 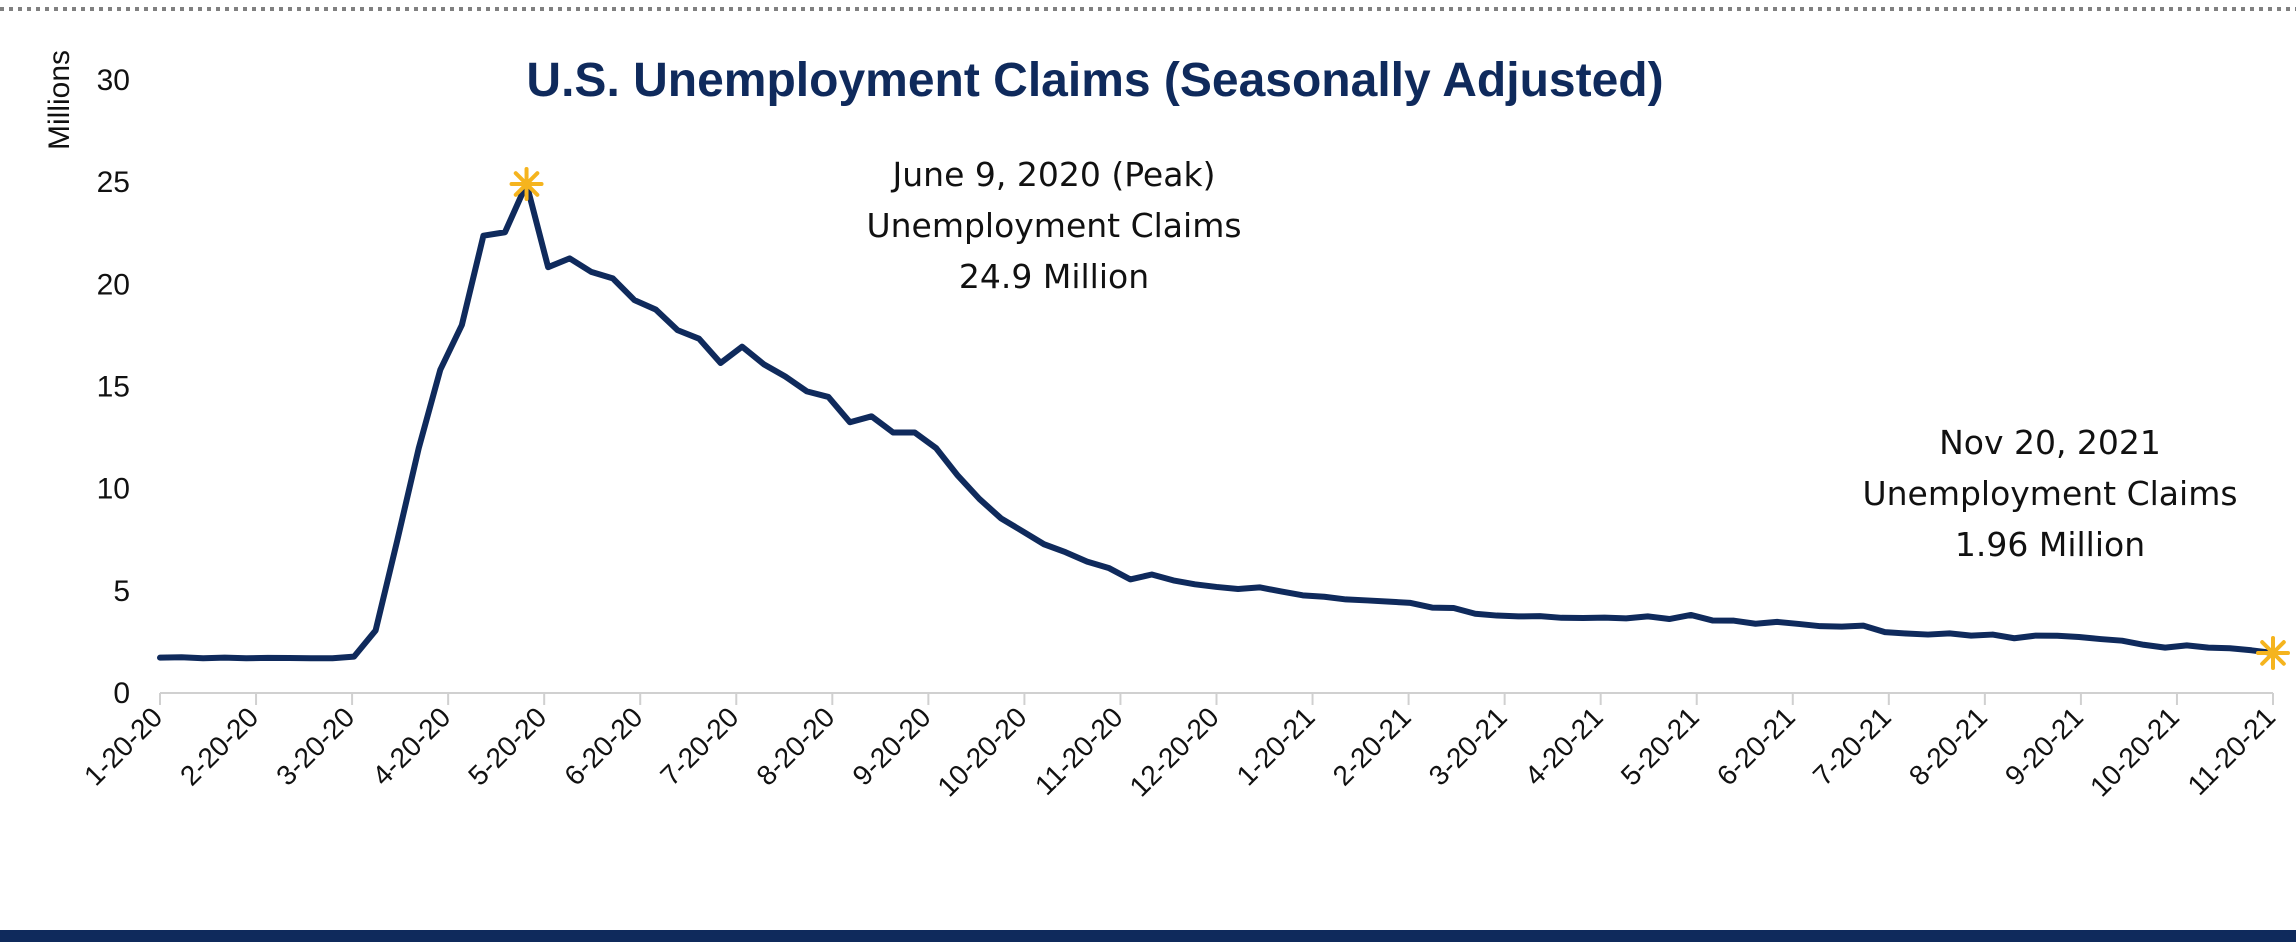 I want to click on x-tick-label: 7-20-20, so click(x=699, y=746).